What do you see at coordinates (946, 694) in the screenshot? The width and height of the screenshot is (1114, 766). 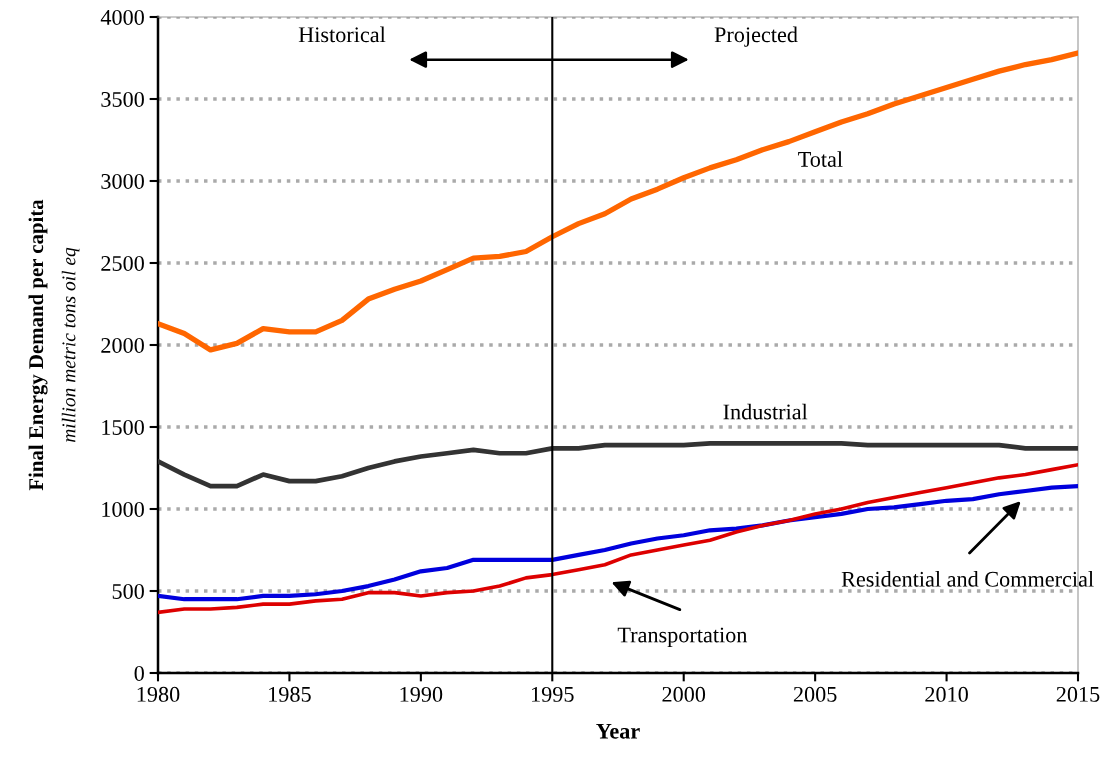 I see `x-tick-label: 2010` at bounding box center [946, 694].